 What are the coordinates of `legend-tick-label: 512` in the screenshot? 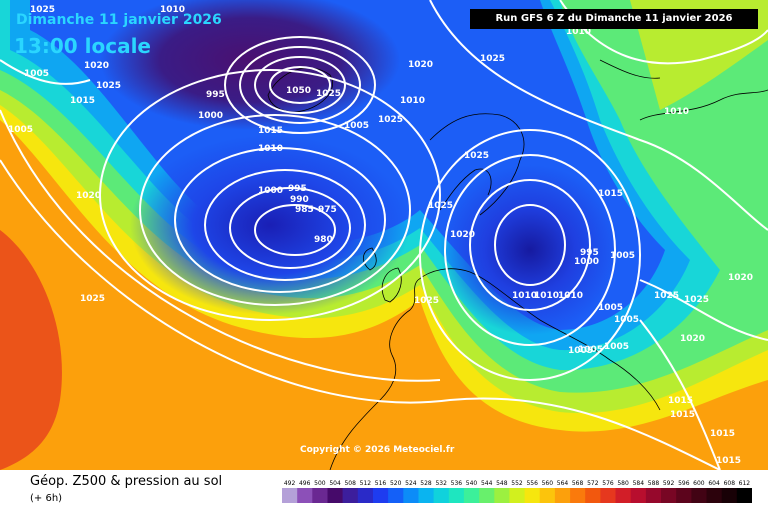 It's located at (366, 483).